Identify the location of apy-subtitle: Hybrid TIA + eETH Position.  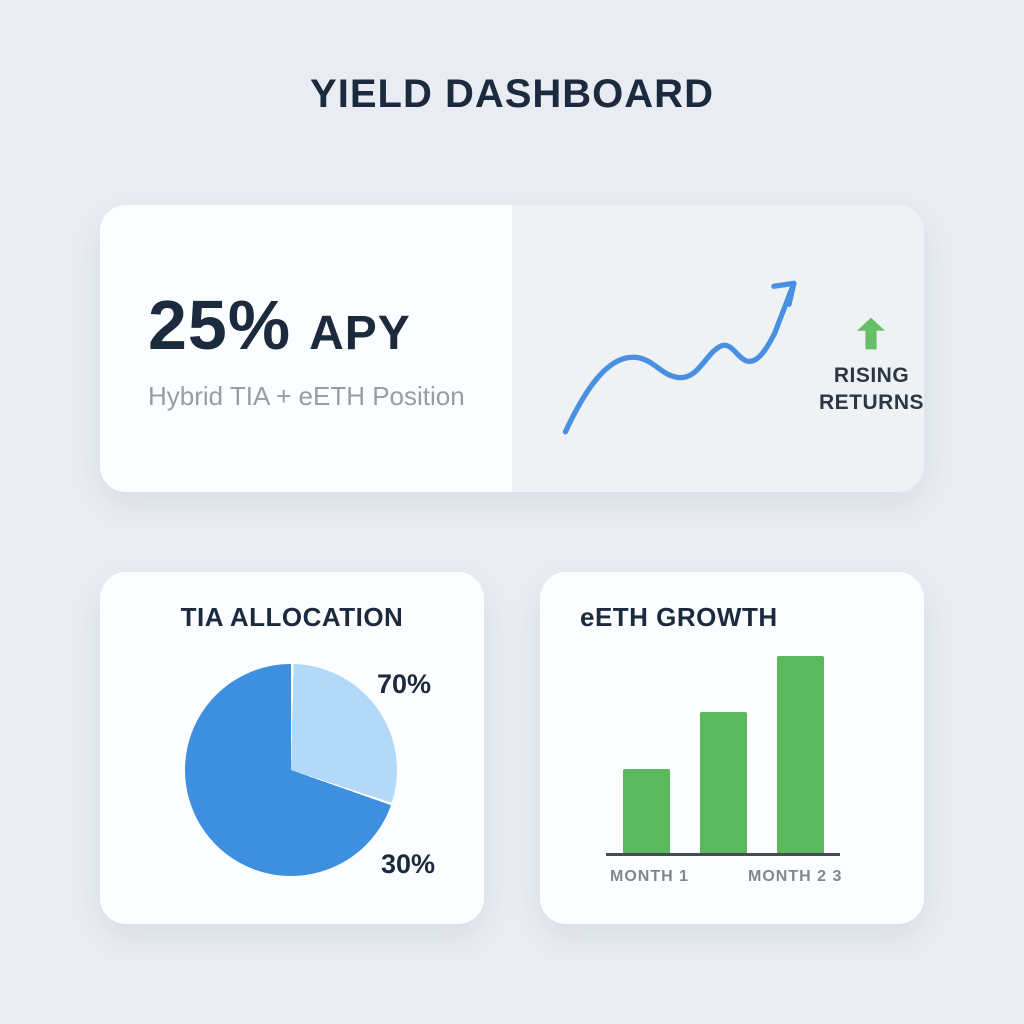
(306, 396).